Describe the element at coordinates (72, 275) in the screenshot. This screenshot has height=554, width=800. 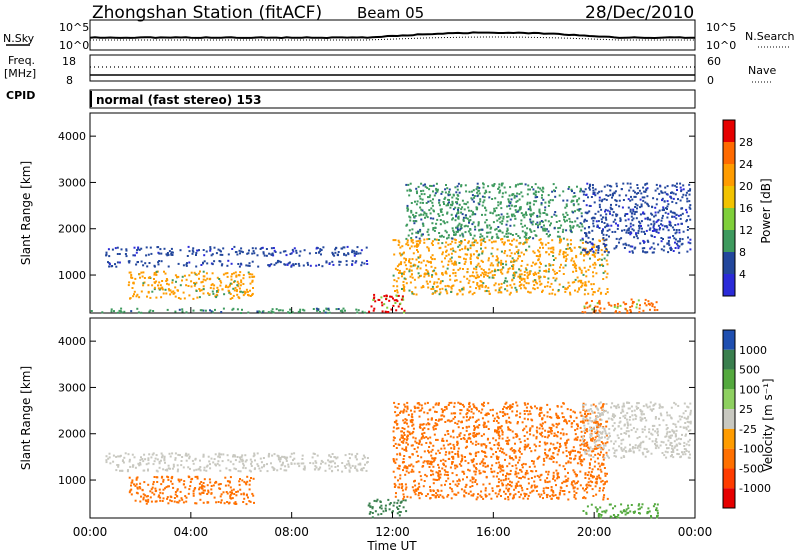
I see `power-y-tick-label: 1000` at that location.